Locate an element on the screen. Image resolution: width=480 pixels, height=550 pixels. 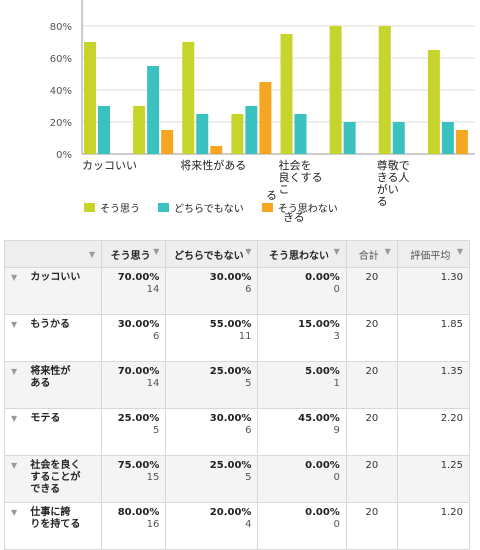
legend-overlap-label-2: きる is located at coordinates (294, 217).